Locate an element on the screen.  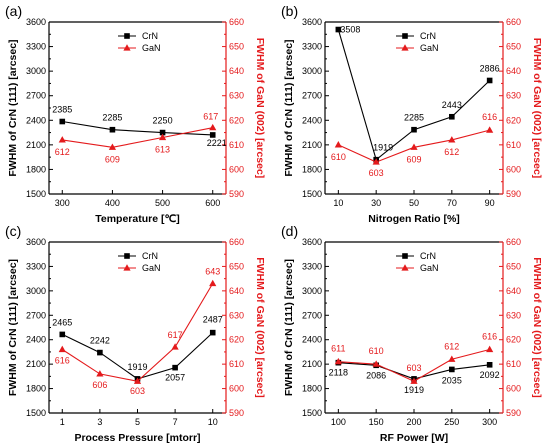
crn-data-label: 2242 is located at coordinates (100, 341).